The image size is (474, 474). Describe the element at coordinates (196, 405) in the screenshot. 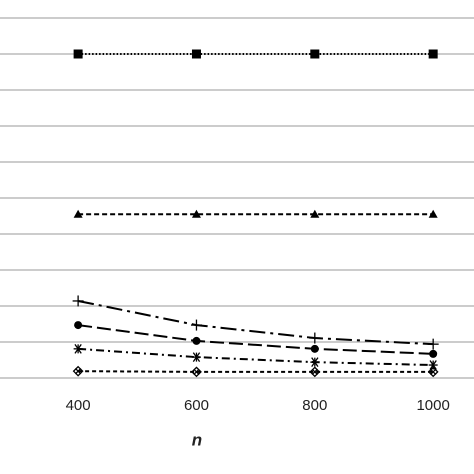

I see `x-tick-label: 600` at that location.